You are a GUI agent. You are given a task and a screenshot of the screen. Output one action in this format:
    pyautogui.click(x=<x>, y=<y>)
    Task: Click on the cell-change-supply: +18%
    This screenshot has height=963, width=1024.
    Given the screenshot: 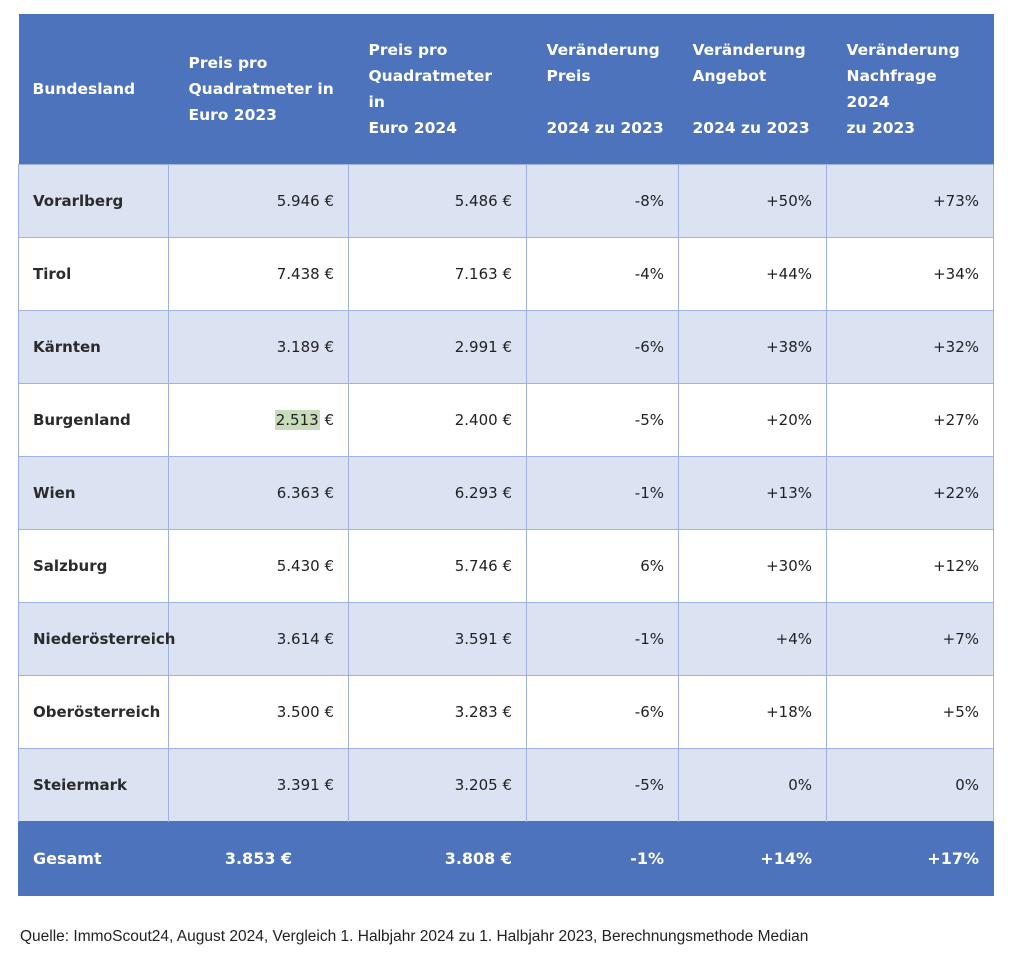 What is the action you would take?
    pyautogui.click(x=752, y=711)
    